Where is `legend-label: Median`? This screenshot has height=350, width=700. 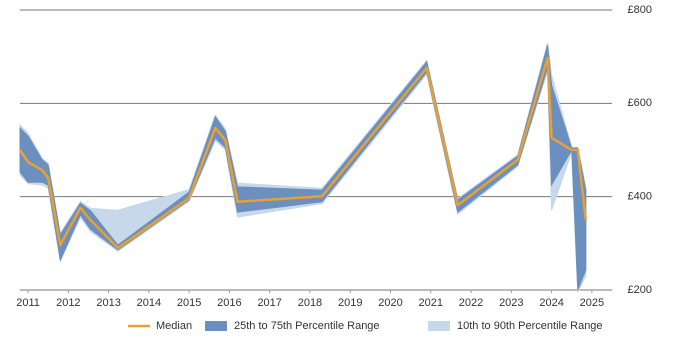 legend-label: Median is located at coordinates (174, 326).